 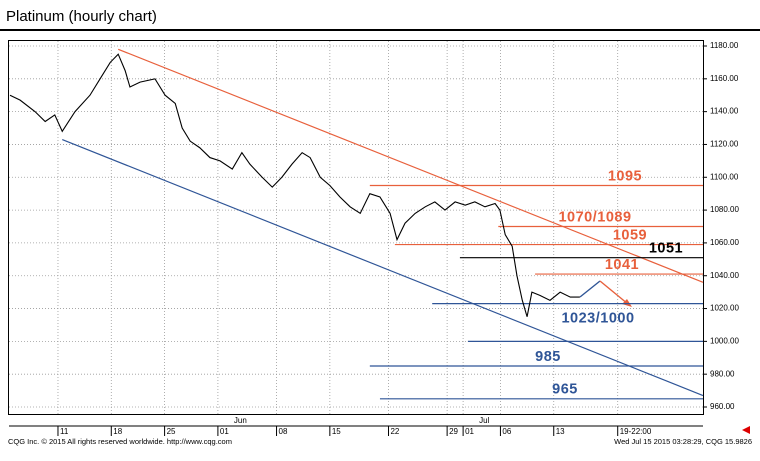 I want to click on y-tick-label: 1080.00, so click(x=724, y=209).